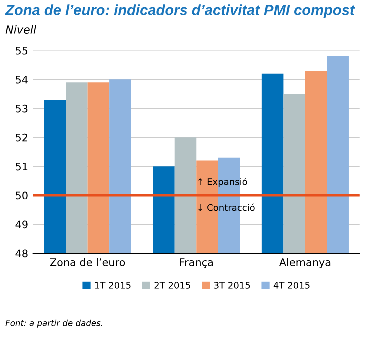 Image resolution: width=371 pixels, height=338 pixels. Describe the element at coordinates (22, 254) in the screenshot. I see `y-tick-label: 48` at that location.